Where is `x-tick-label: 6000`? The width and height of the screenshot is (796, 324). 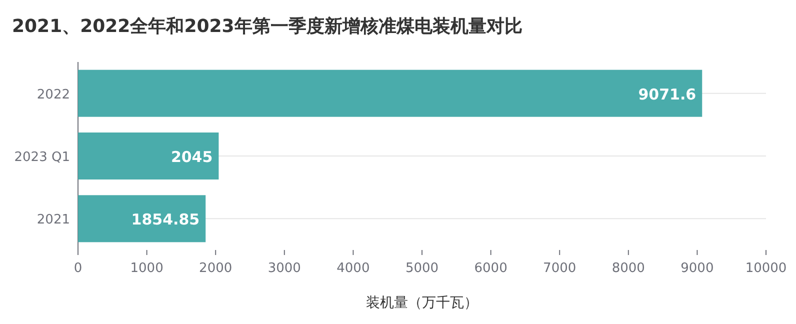
x-tick-label: 6000 is located at coordinates (491, 268).